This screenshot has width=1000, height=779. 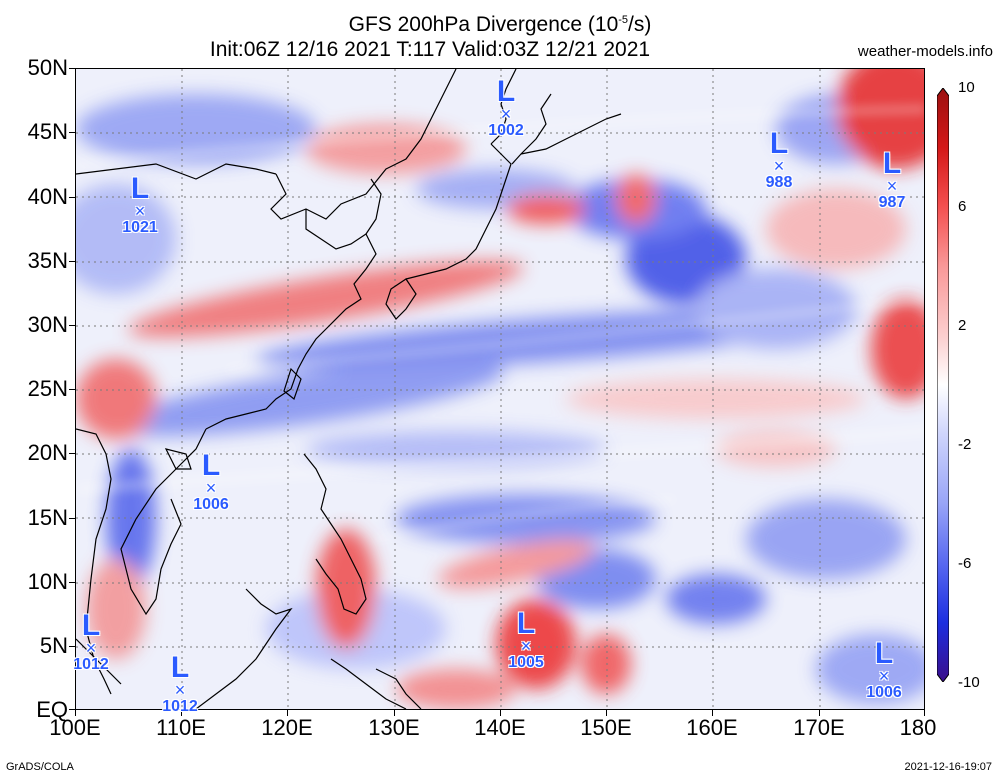 I want to click on site-credit: weather-models.info, so click(x=925, y=51).